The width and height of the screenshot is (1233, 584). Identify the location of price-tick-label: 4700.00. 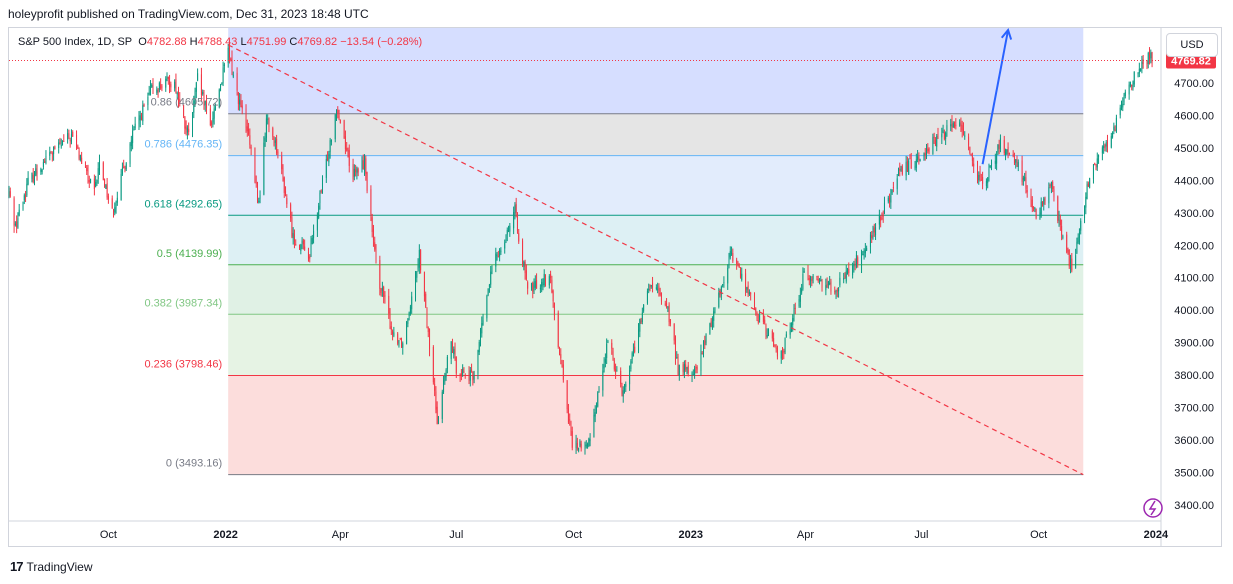
(1194, 84).